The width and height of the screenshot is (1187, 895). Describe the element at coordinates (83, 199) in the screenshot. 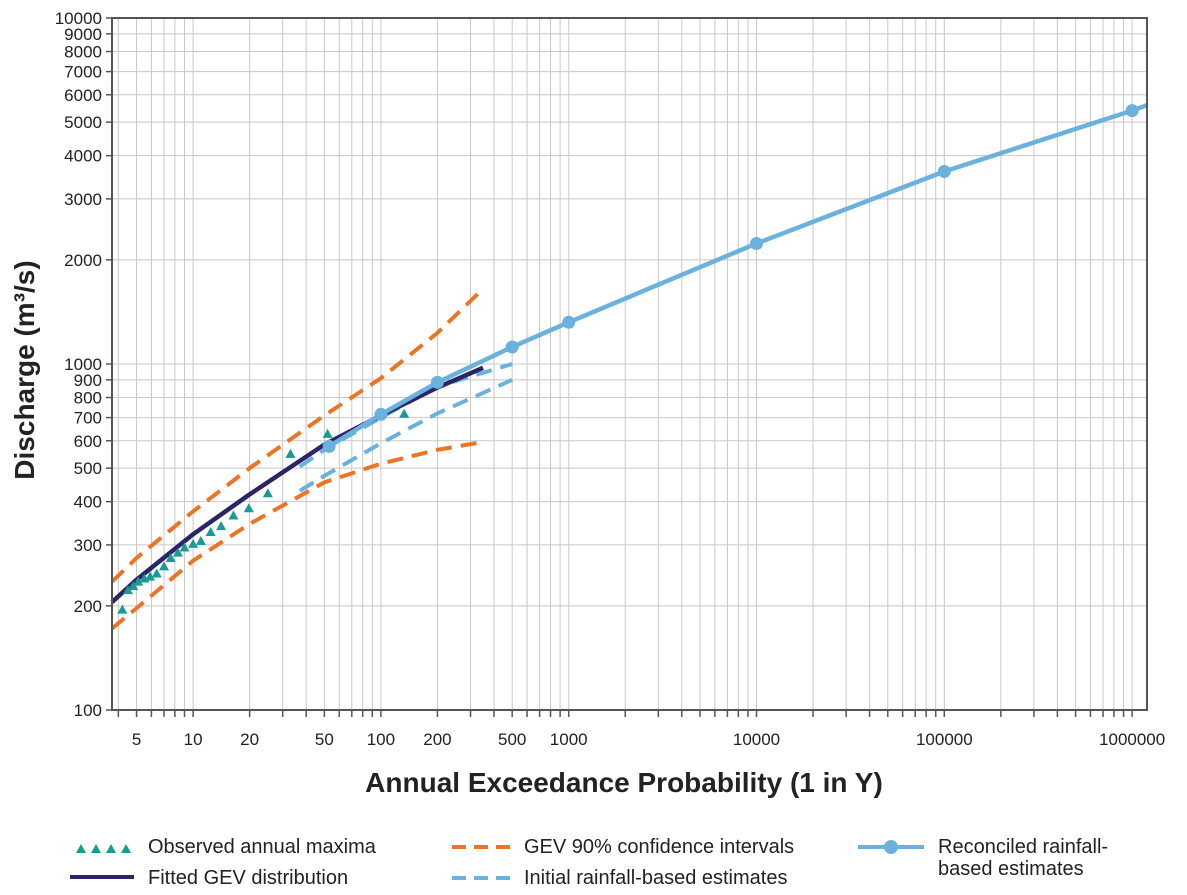

I see `y-tick-label: 3000` at that location.